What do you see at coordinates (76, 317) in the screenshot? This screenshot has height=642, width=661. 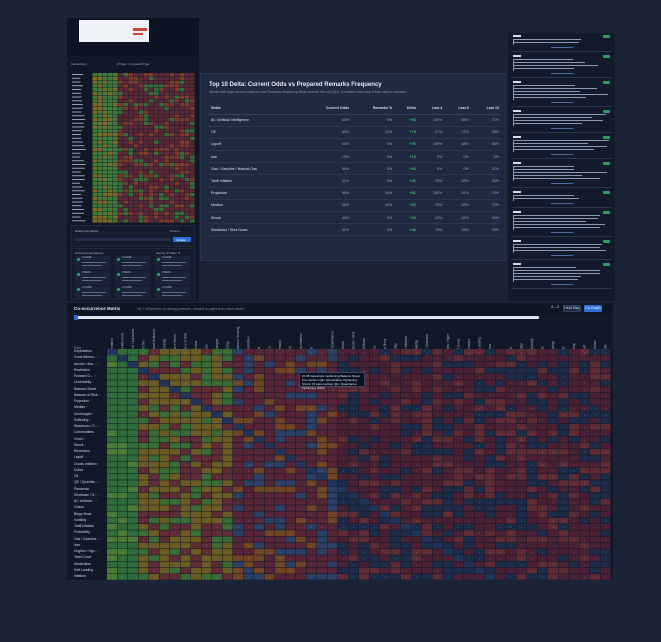 I see `slider-knob` at bounding box center [76, 317].